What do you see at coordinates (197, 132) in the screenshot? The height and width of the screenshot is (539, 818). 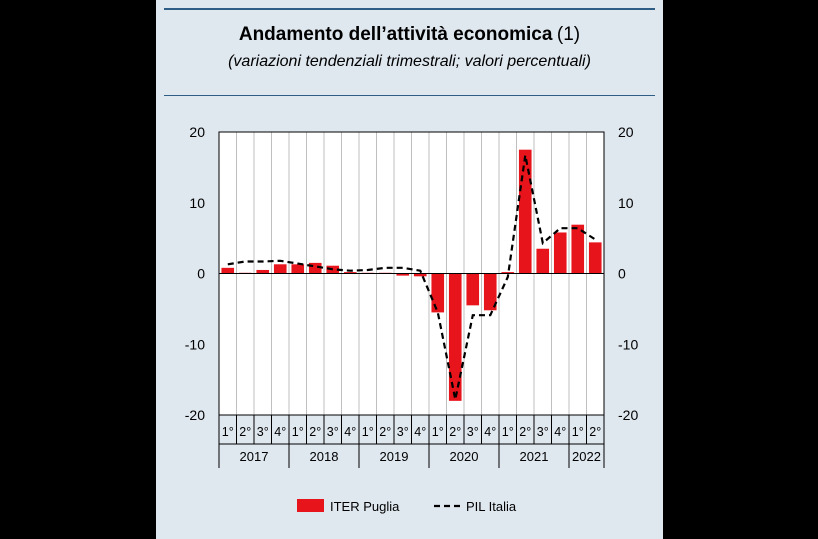 I see `y-tick-label-left: 20` at bounding box center [197, 132].